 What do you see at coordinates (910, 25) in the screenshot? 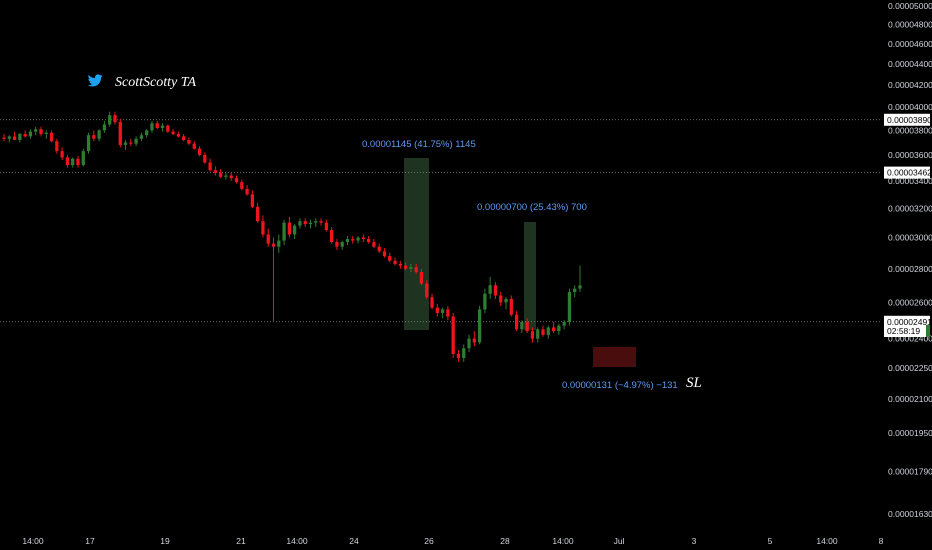
I see `y-tick-label: 0.00004800` at bounding box center [910, 25].